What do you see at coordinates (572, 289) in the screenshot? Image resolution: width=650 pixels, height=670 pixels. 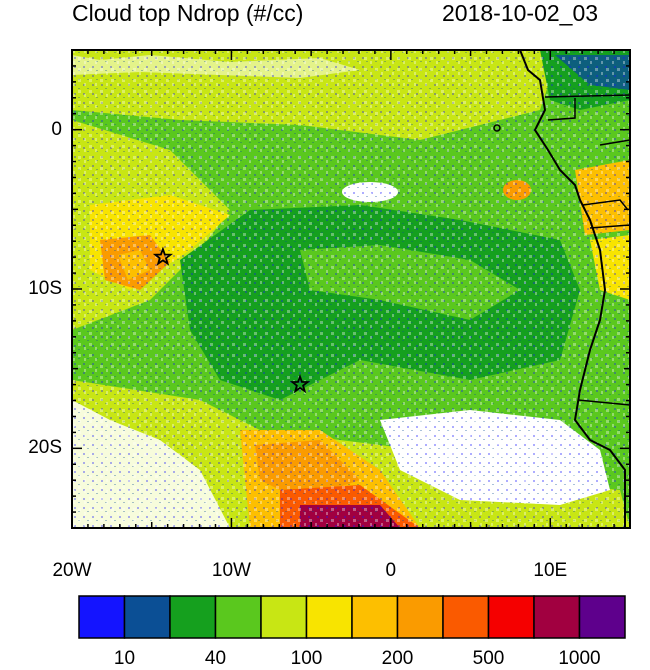 I see `african-coastline` at bounding box center [572, 289].